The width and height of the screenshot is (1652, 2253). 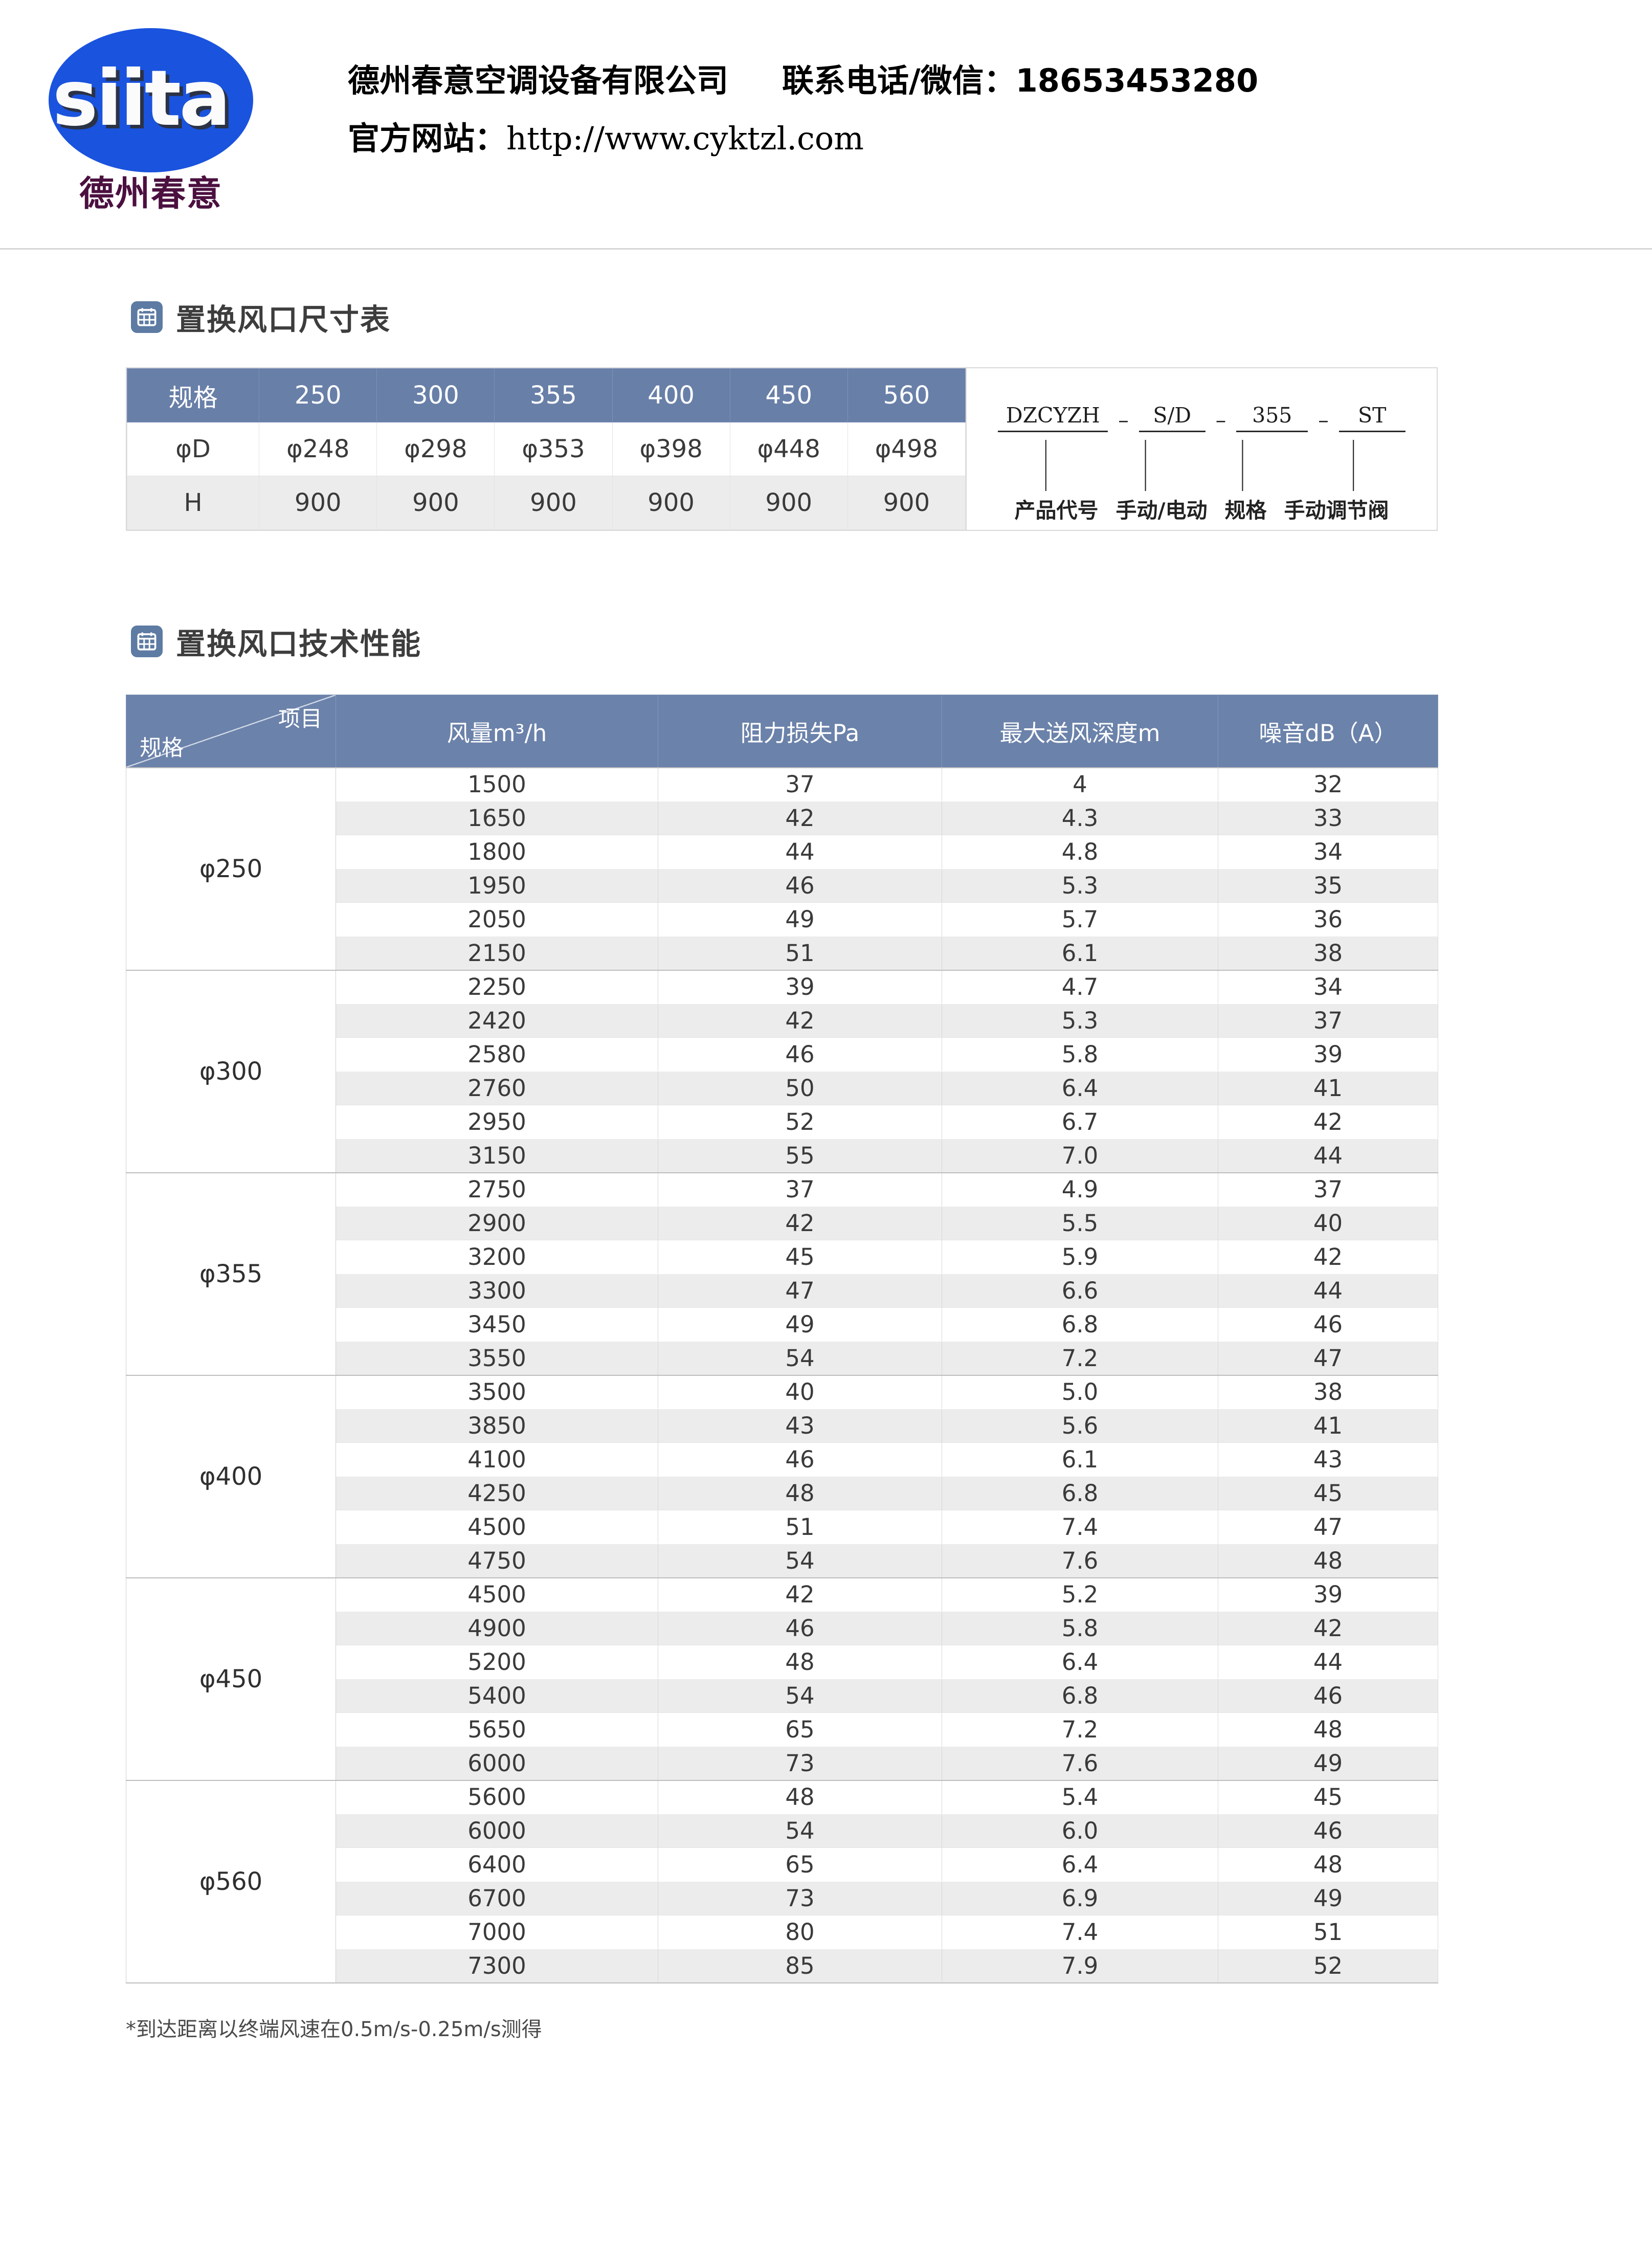 I want to click on cell-depth: 4.8, so click(x=1080, y=852).